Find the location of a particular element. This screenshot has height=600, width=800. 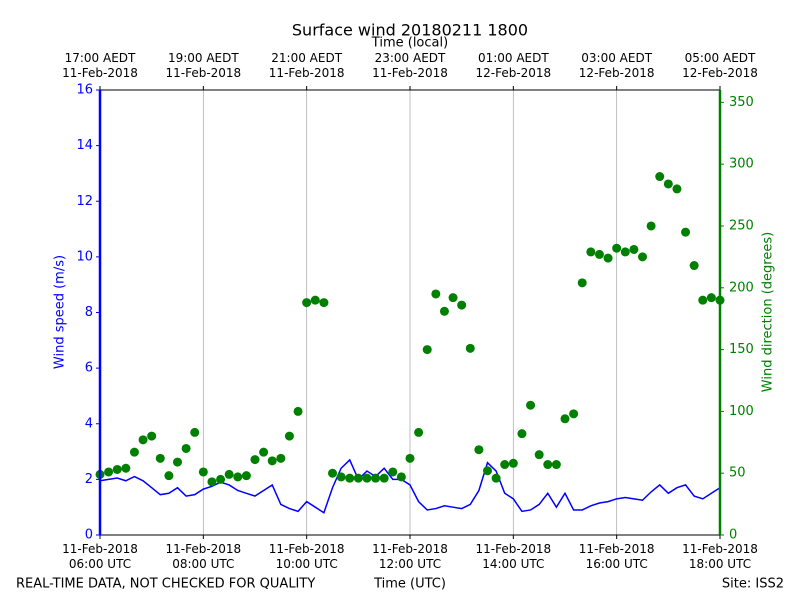

y2-tick-label: 150 is located at coordinates (741, 349).